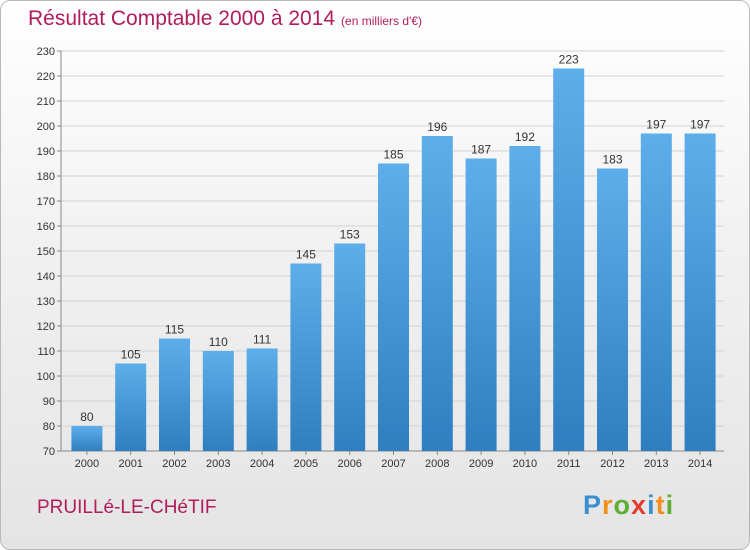 Image resolution: width=750 pixels, height=550 pixels. Describe the element at coordinates (46, 77) in the screenshot. I see `y-tick-label: 220` at that location.